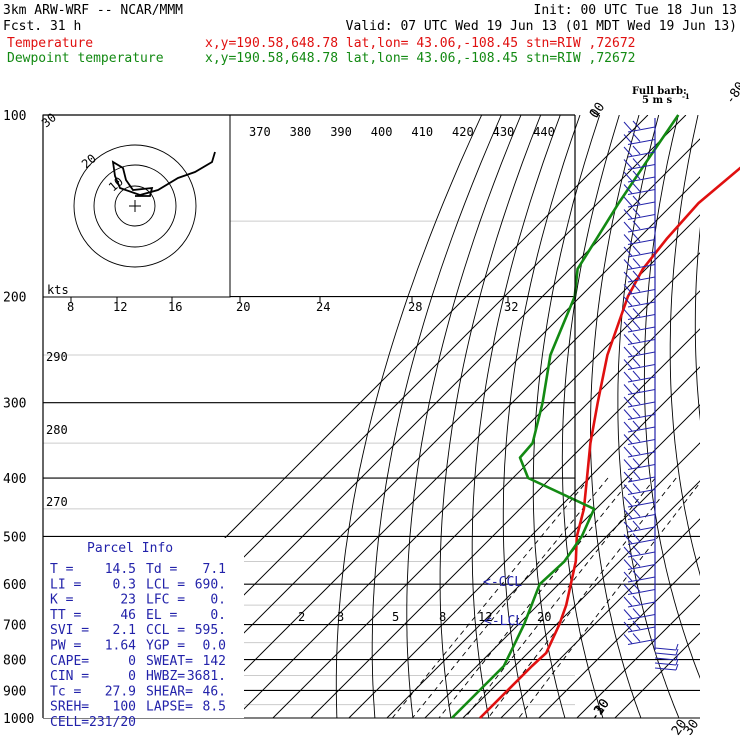 The width and height of the screenshot is (740, 740). I want to click on parcel-key: SWEAT=, so click(169, 661).